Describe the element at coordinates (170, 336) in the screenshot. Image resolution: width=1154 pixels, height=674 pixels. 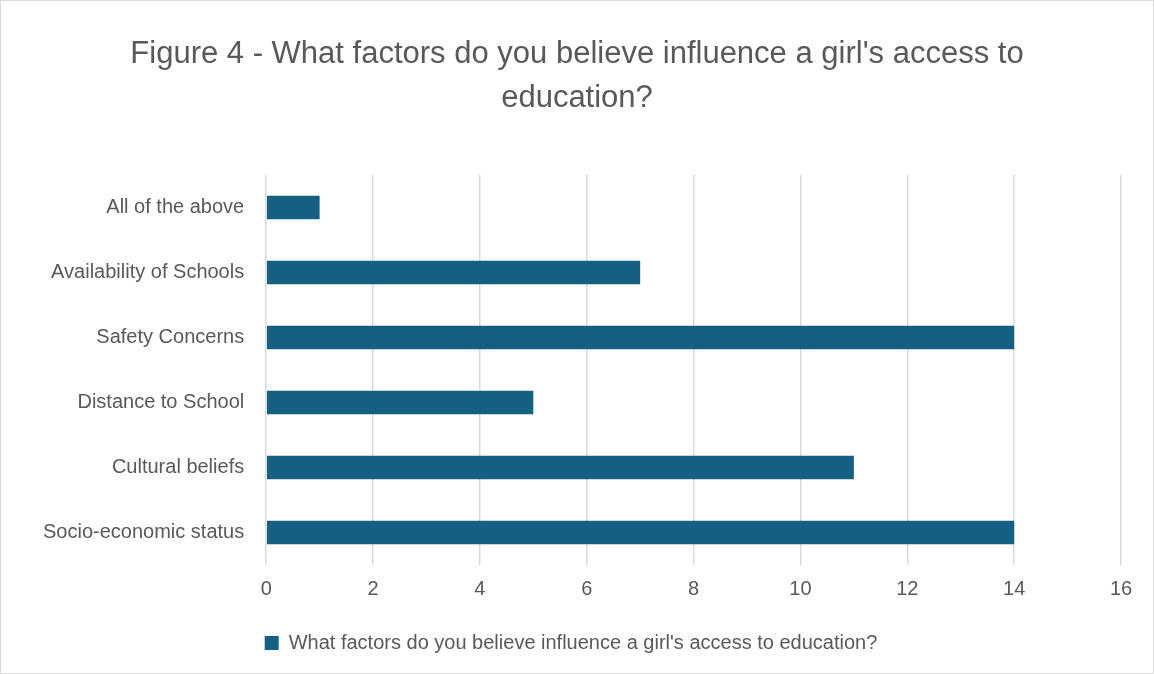
I see `y-tick-label: Safety Concerns` at that location.